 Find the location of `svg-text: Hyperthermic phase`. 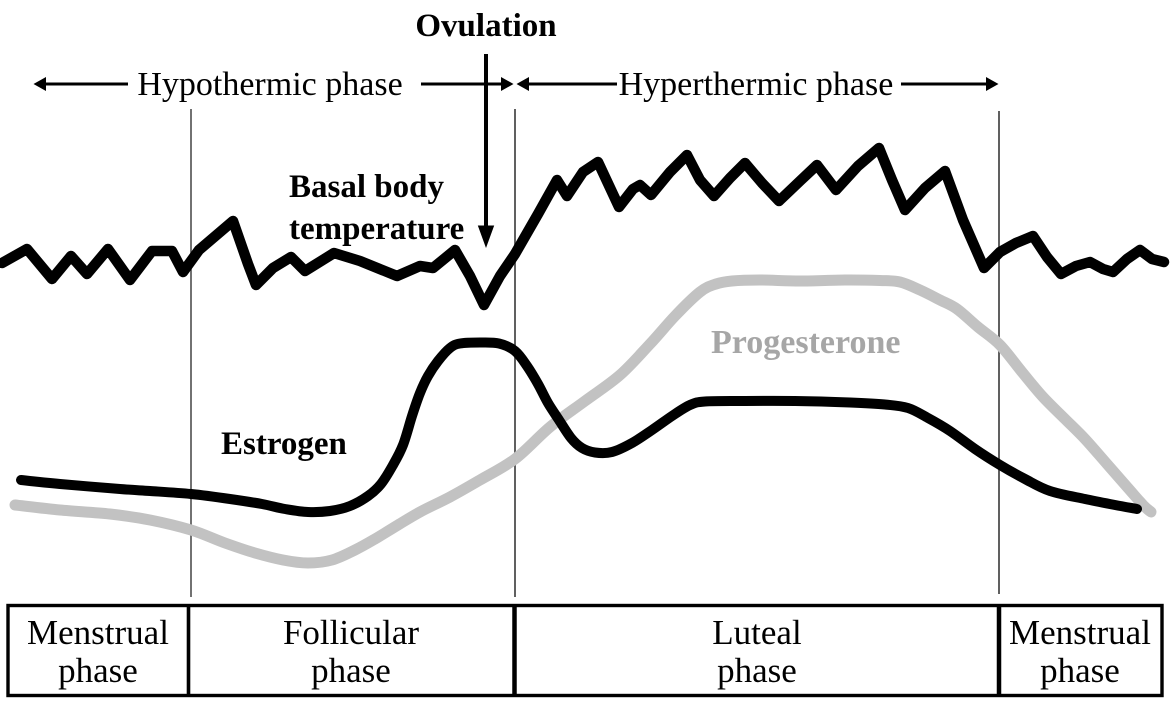

svg-text: Hyperthermic phase is located at coordinates (756, 84).